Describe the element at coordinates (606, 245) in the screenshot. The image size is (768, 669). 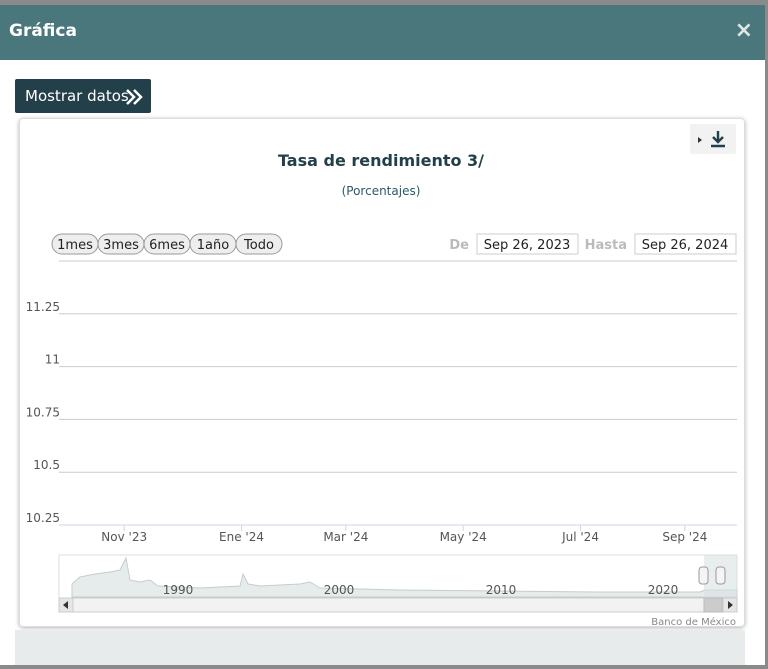
I see `to-label: Hasta` at that location.